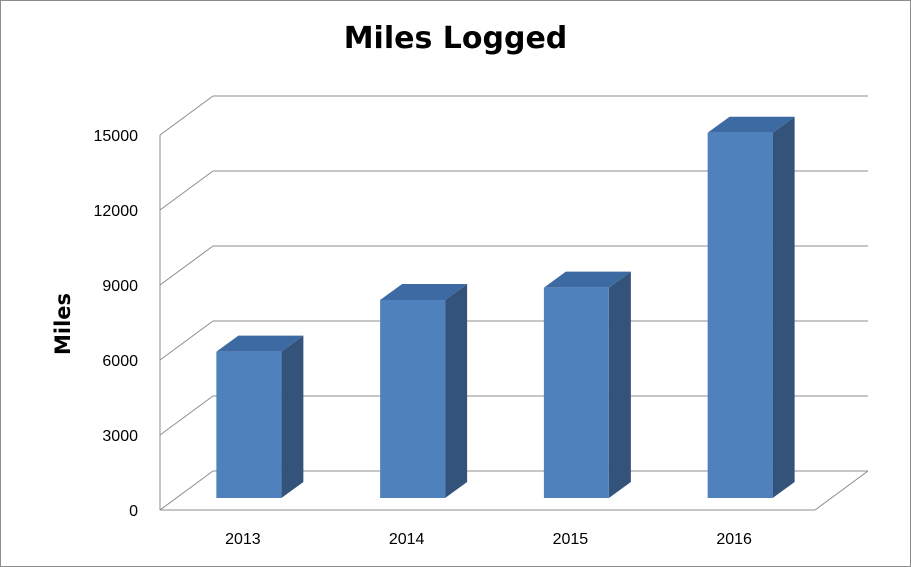  I want to click on bar-2016, so click(751, 307).